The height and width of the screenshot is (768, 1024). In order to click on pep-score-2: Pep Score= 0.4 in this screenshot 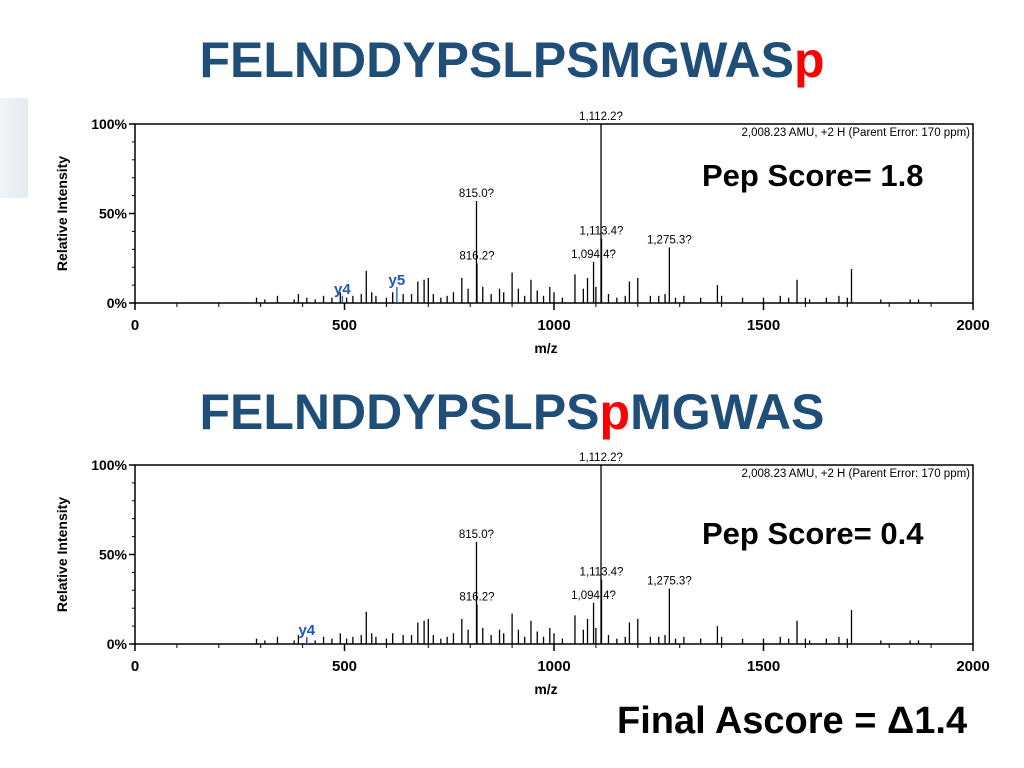, I will do `click(813, 533)`.